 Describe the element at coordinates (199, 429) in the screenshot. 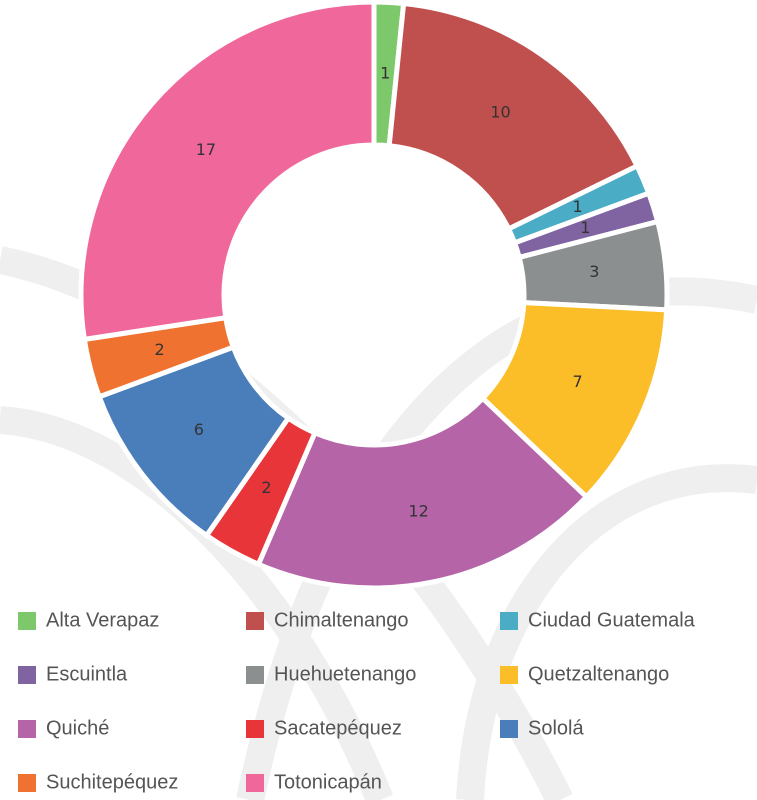

I see `data-label: 6` at that location.